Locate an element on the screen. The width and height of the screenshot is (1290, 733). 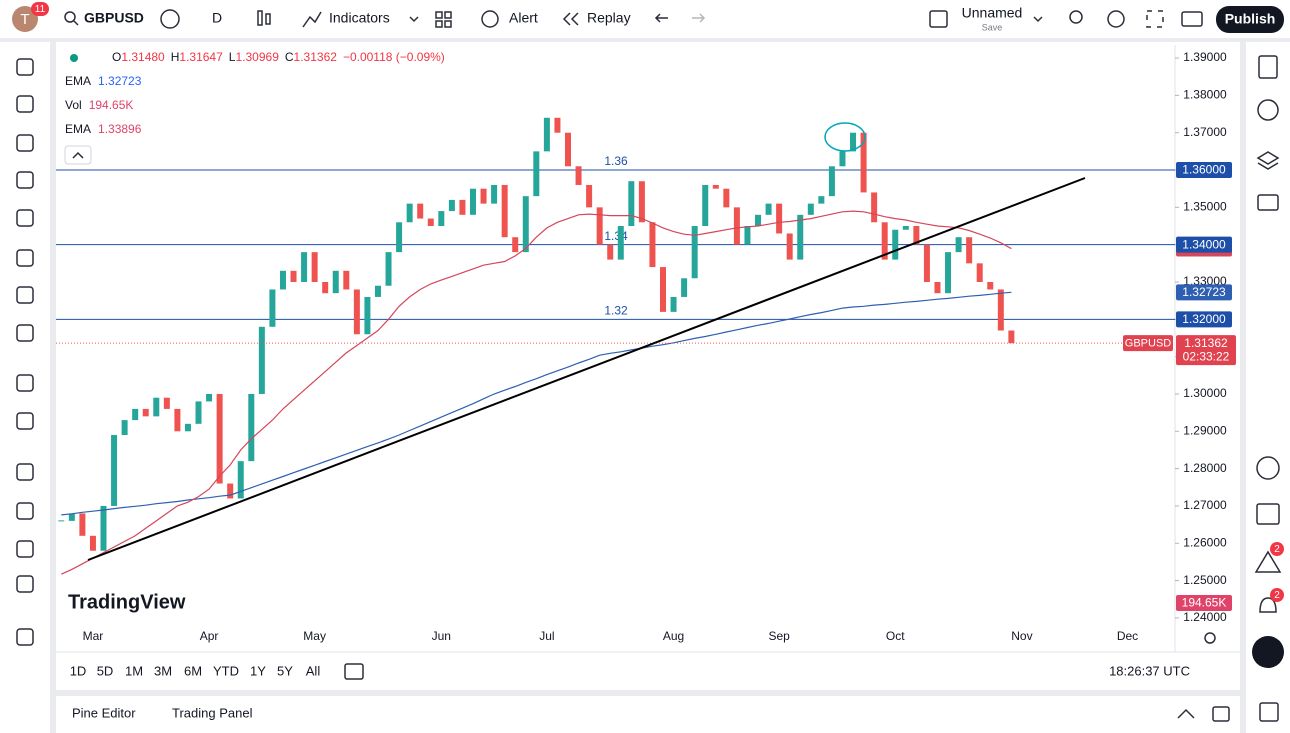
axis-settings is located at coordinates (1210, 638).